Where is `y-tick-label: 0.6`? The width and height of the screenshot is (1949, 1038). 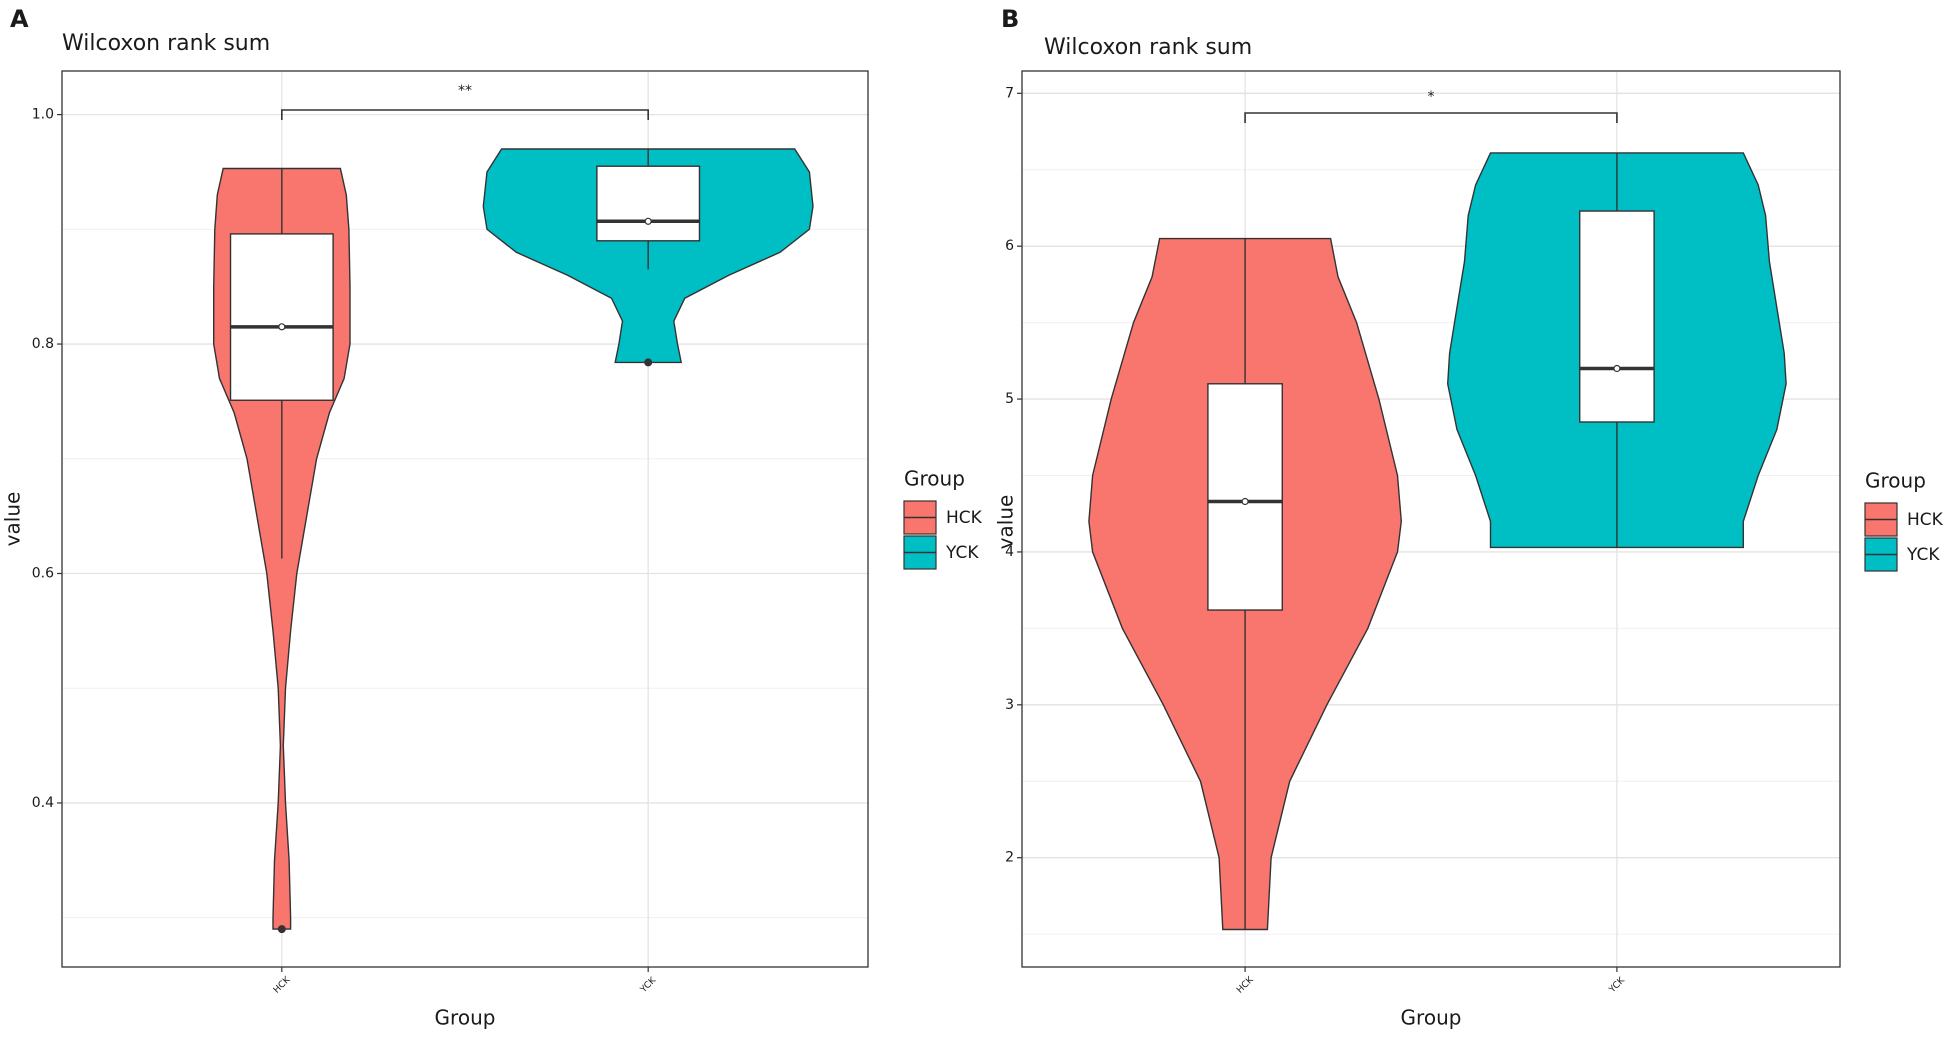 y-tick-label: 0.6 is located at coordinates (43, 573).